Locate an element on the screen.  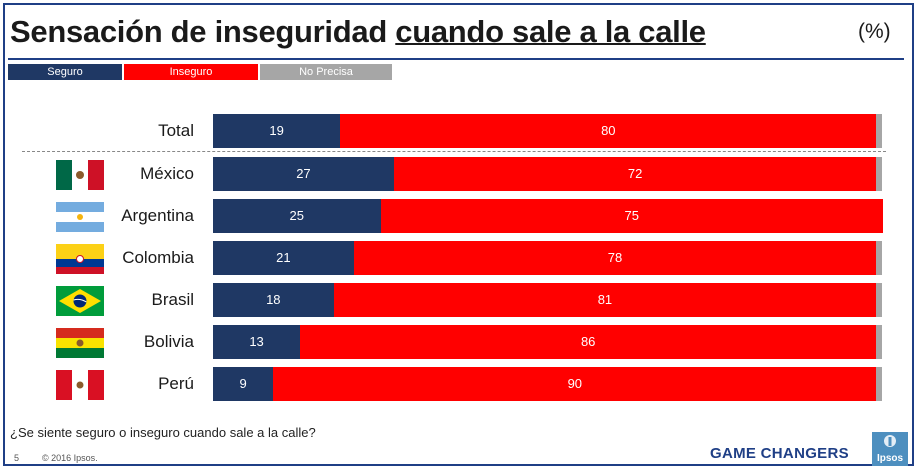
bar-segment-inseguro: 80 is located at coordinates (608, 131).